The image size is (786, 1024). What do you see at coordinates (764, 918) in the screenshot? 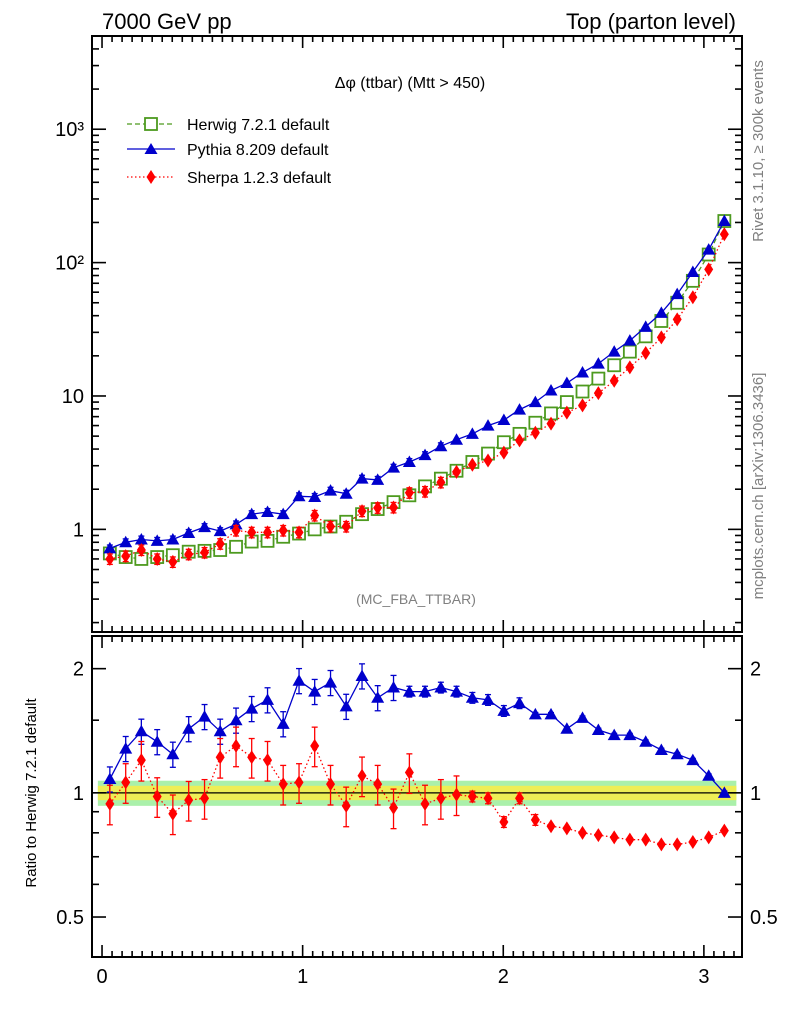
I see `ratio-y-tick-label-right: 0.5` at bounding box center [764, 918].